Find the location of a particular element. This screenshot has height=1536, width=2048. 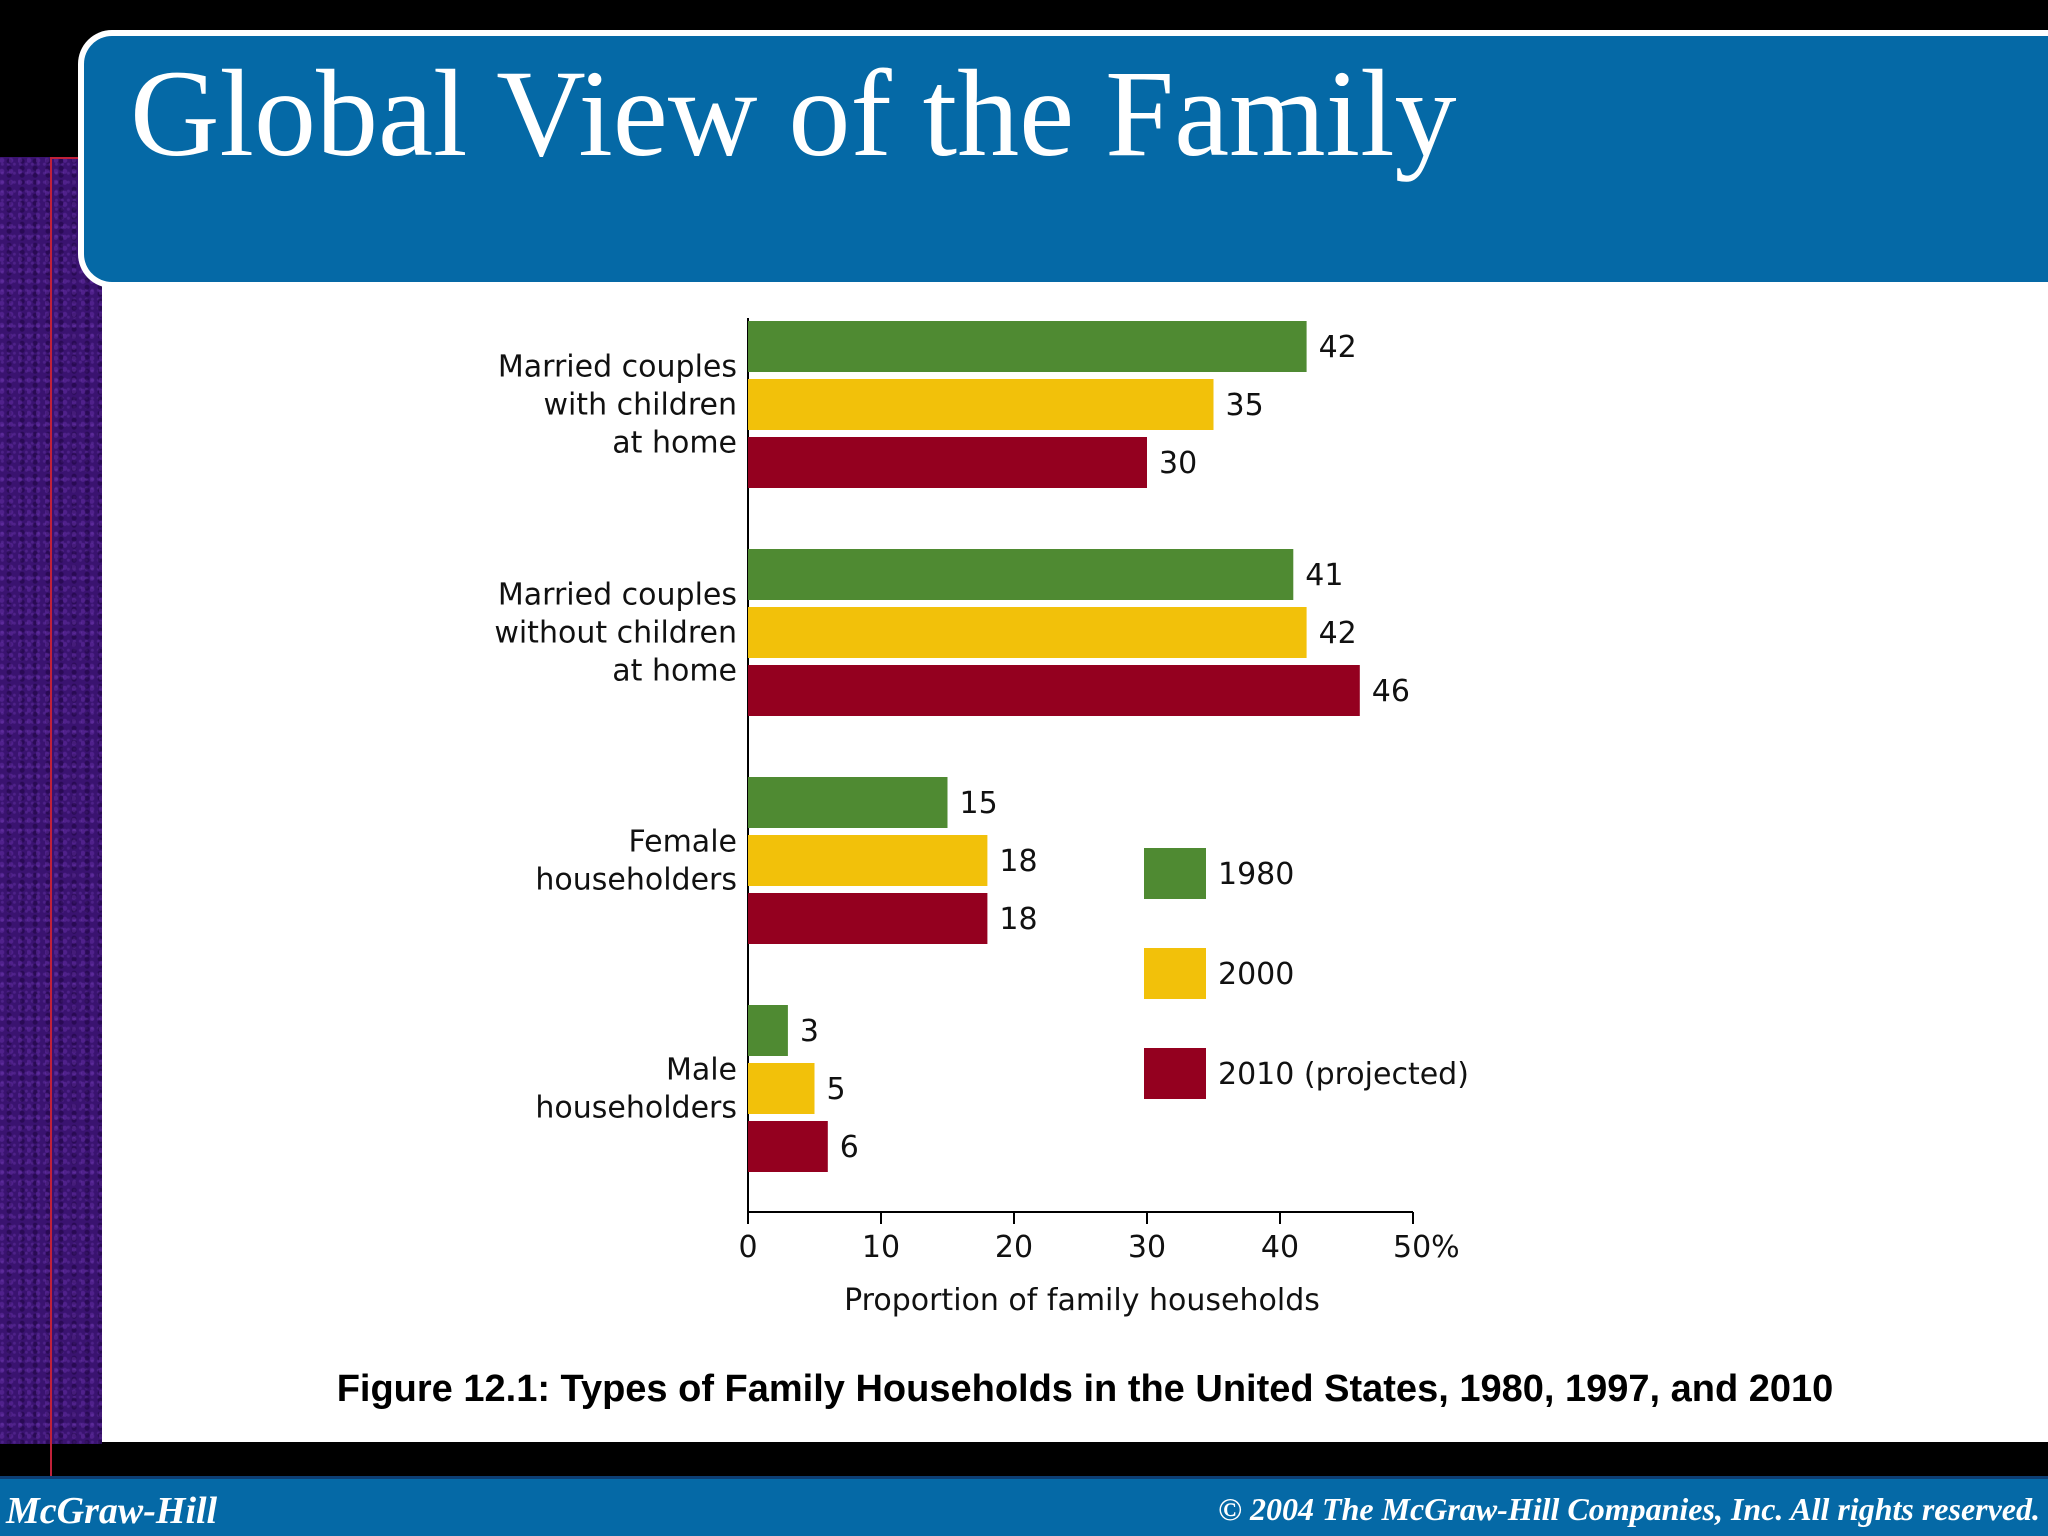

category-label: Female is located at coordinates (683, 842).